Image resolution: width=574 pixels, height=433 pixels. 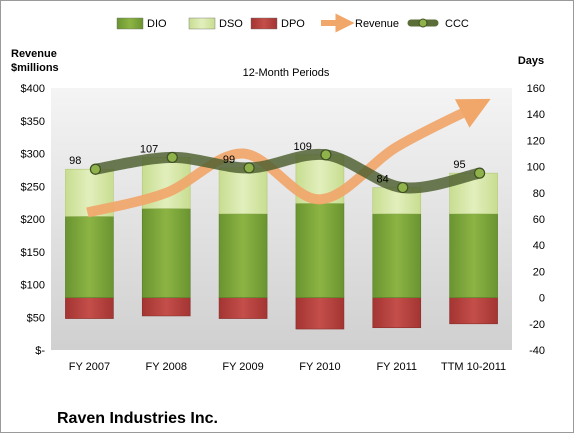 I want to click on left-axis-label-line2: $millions, so click(x=35, y=68).